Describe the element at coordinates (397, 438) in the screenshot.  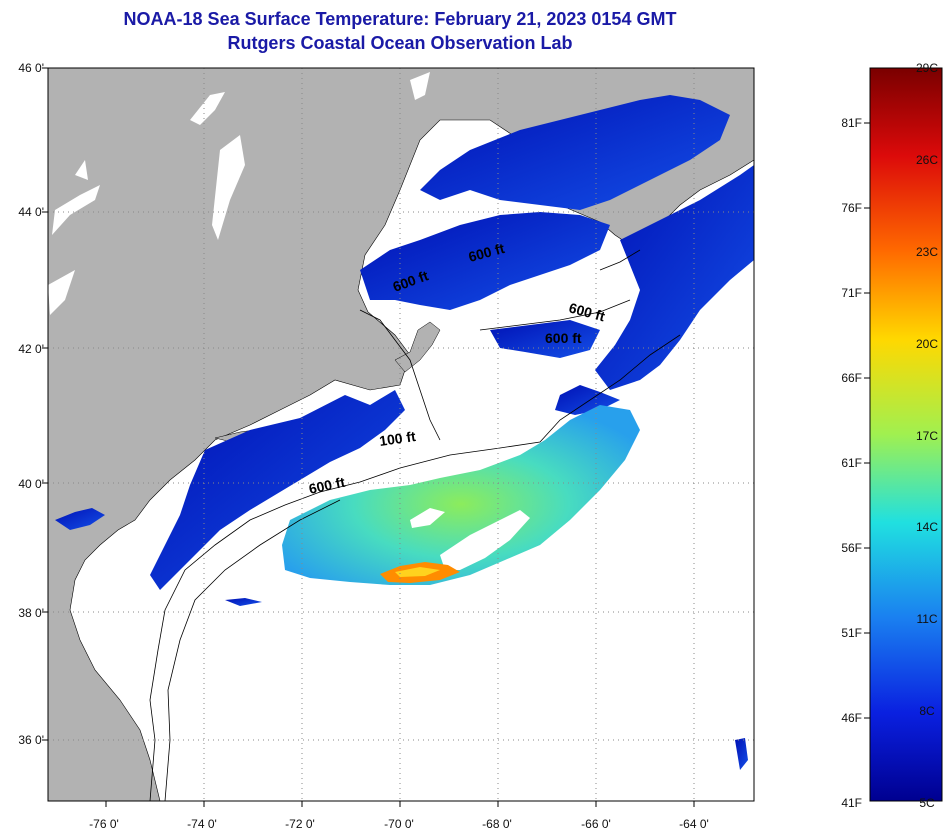
I see `contour-label: 100 ft` at that location.